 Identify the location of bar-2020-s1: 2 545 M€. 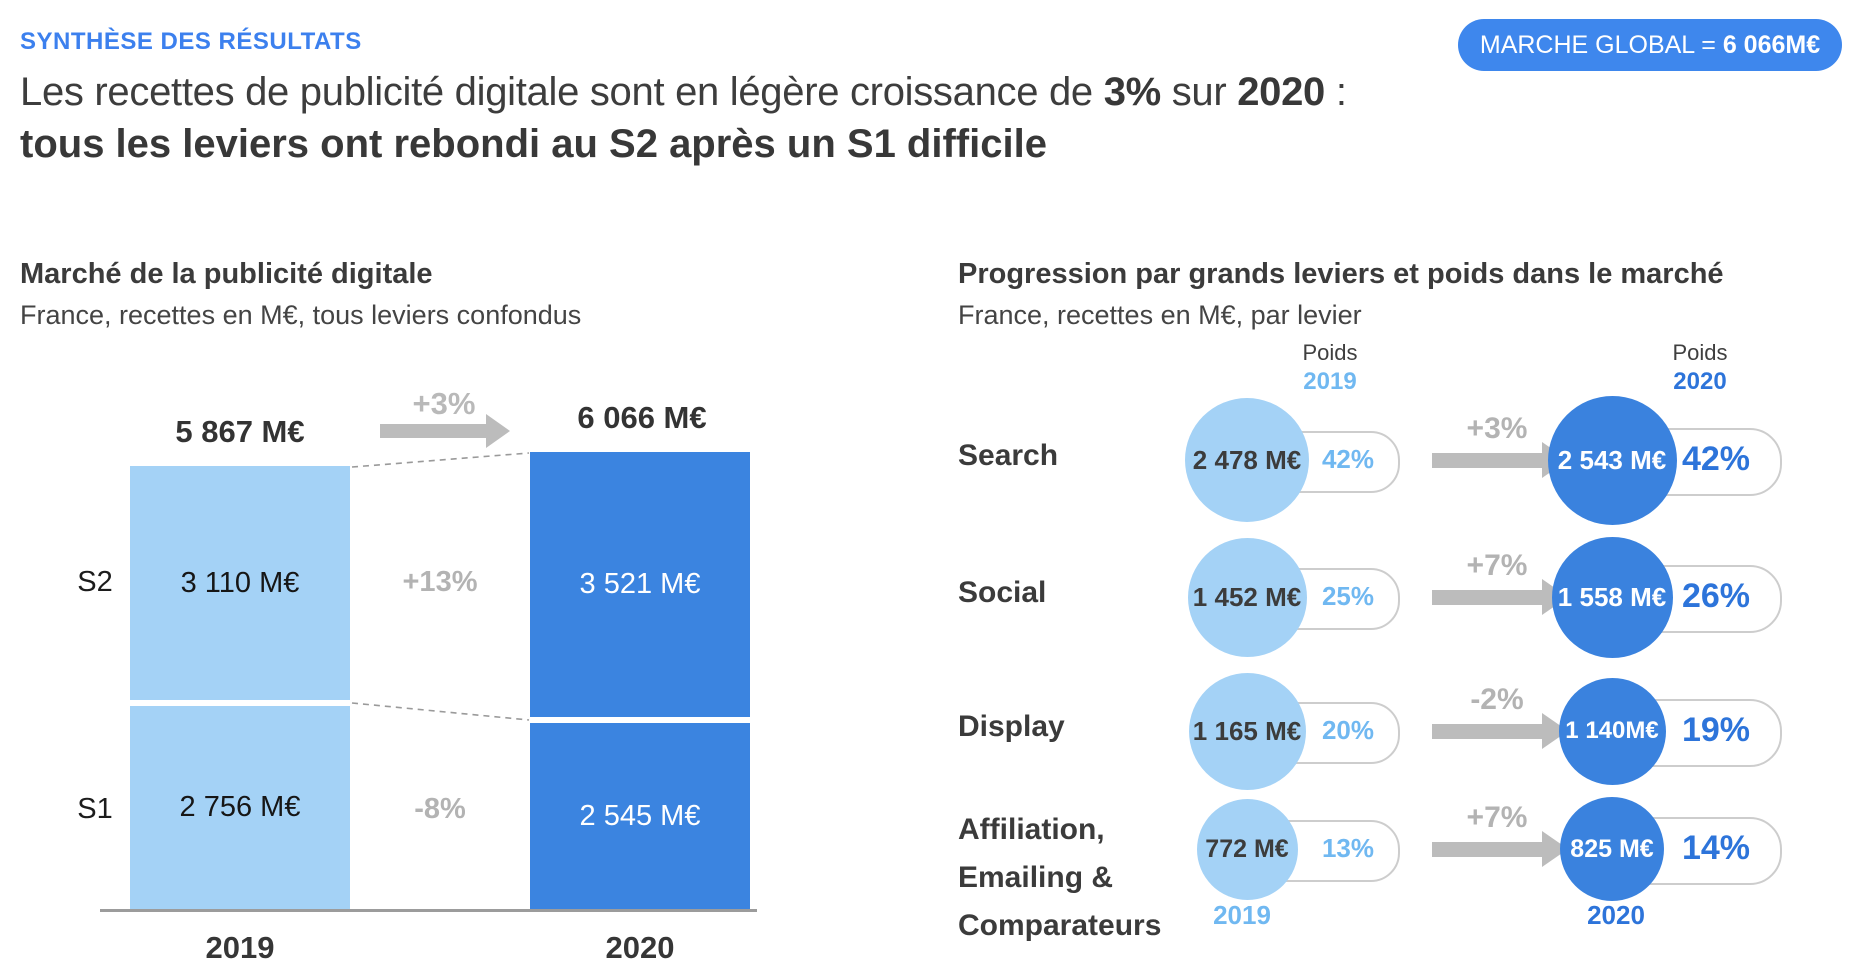
(640, 816).